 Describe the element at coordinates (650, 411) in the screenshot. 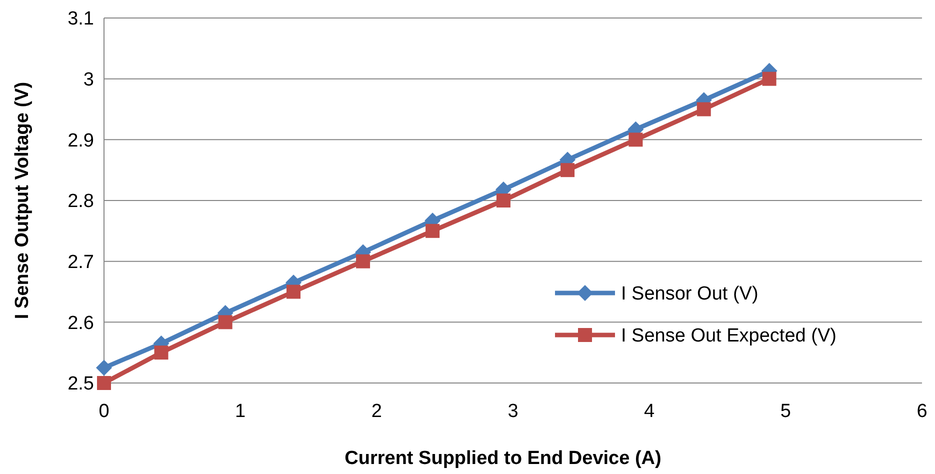

I see `x-tick-label: 4` at that location.